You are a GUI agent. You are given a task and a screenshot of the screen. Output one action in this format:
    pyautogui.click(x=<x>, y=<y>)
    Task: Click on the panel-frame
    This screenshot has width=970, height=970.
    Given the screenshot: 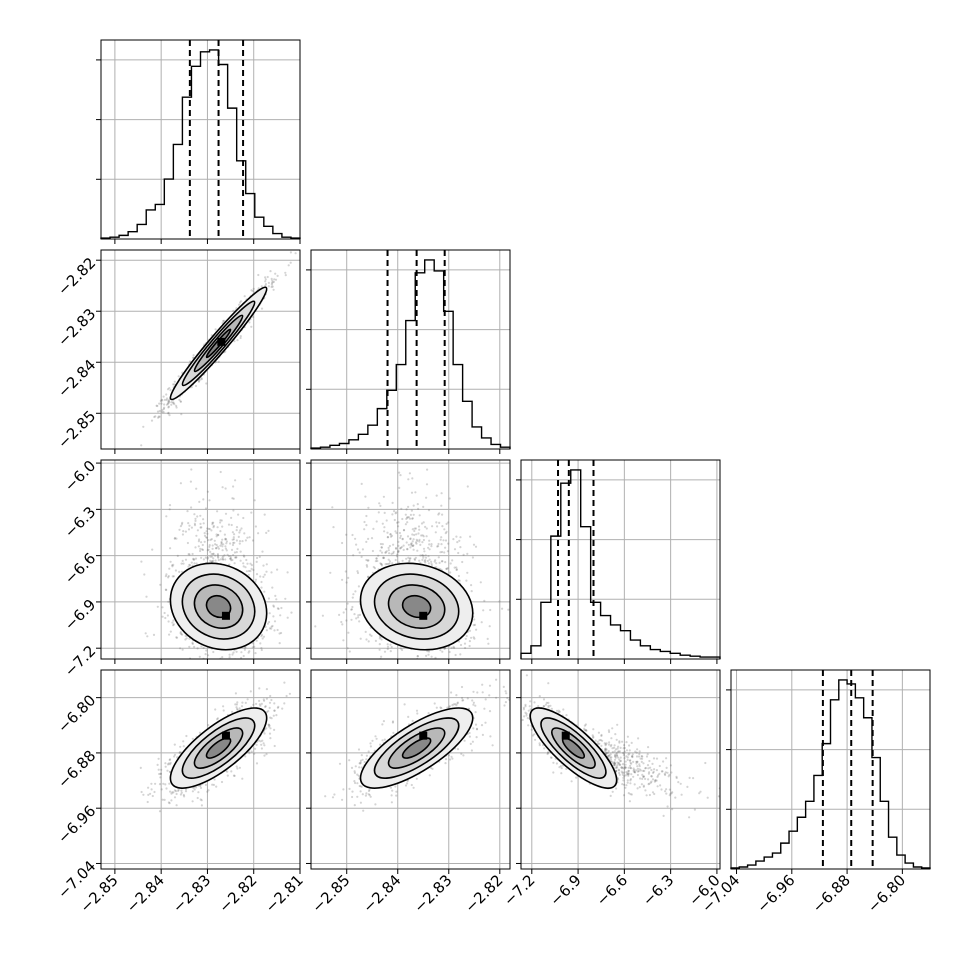 What is the action you would take?
    pyautogui.click(x=200, y=559)
    